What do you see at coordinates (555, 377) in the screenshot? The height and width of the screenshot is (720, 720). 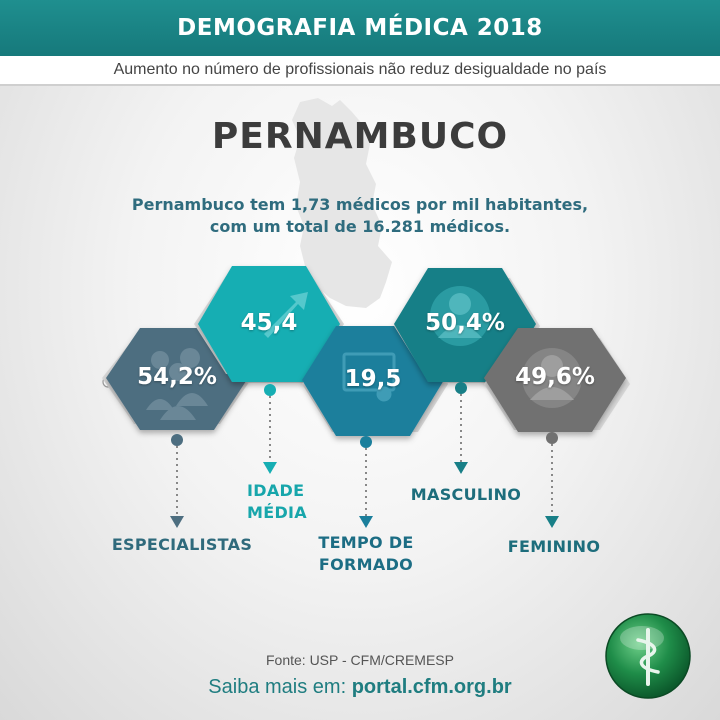 I see `stat-value-feminino: 49,6%` at bounding box center [555, 377].